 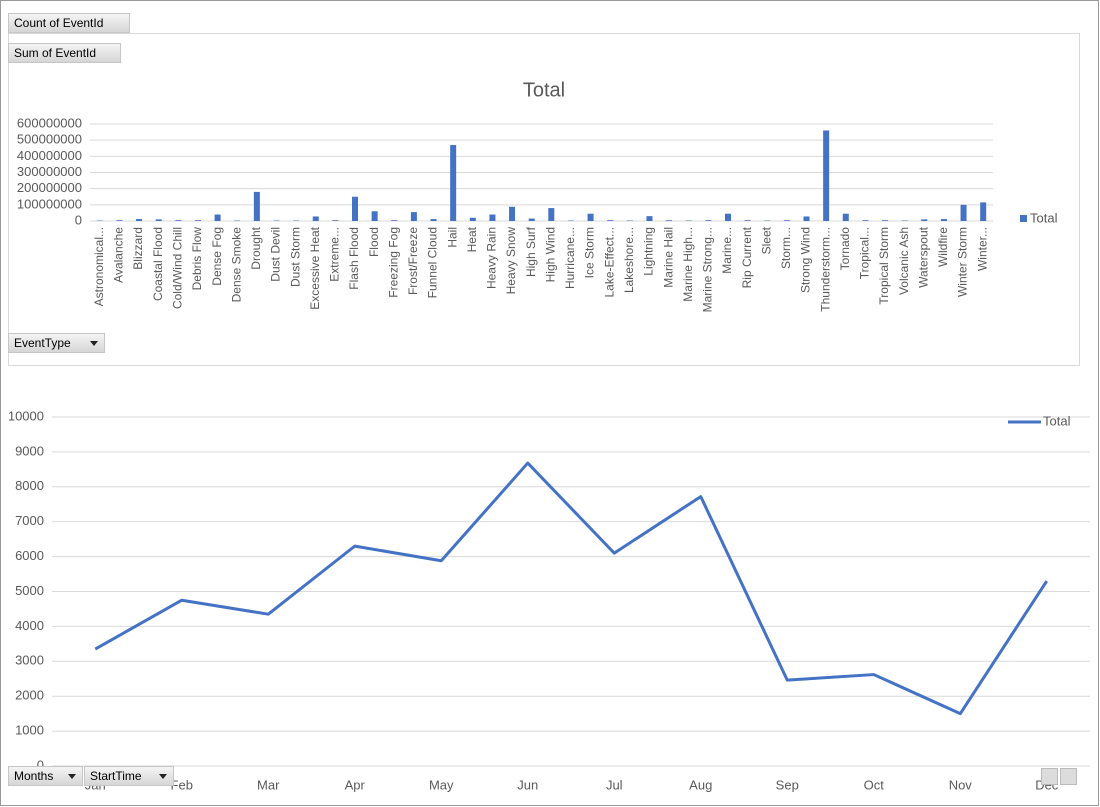 What do you see at coordinates (182, 784) in the screenshot?
I see `x-tick-label: Feb` at bounding box center [182, 784].